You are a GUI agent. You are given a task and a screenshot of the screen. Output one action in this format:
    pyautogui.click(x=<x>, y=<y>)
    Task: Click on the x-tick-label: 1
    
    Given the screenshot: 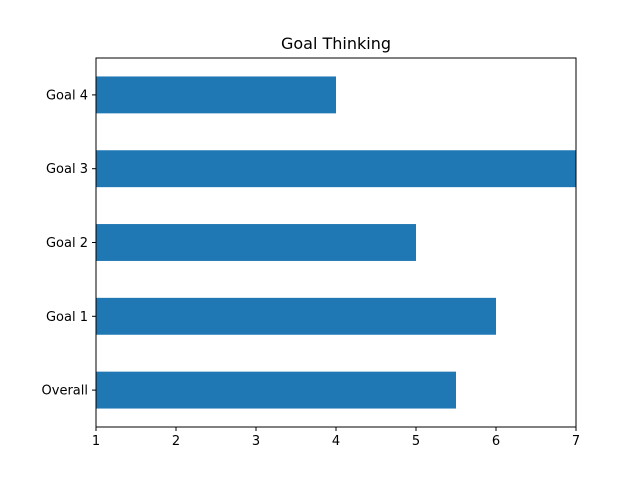 What is the action you would take?
    pyautogui.click(x=96, y=441)
    